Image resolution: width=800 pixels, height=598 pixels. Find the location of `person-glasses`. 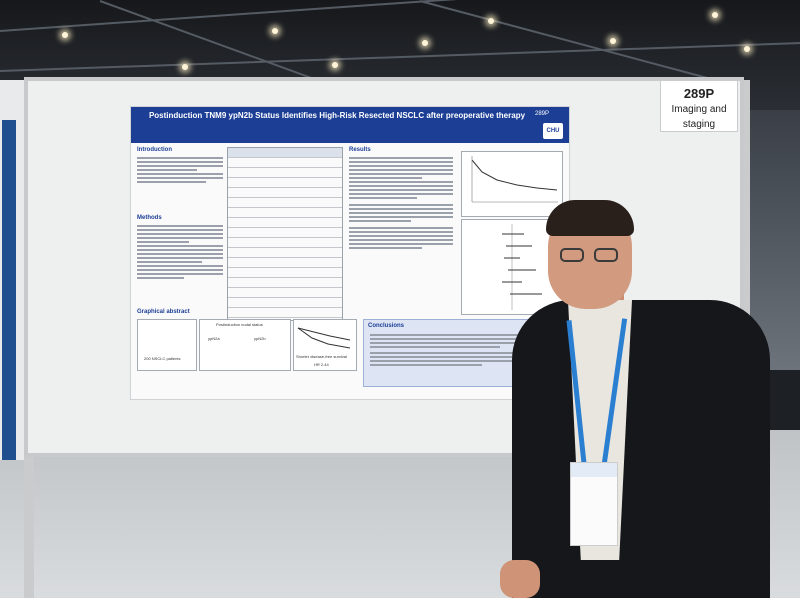

person-glasses is located at coordinates (591, 256).